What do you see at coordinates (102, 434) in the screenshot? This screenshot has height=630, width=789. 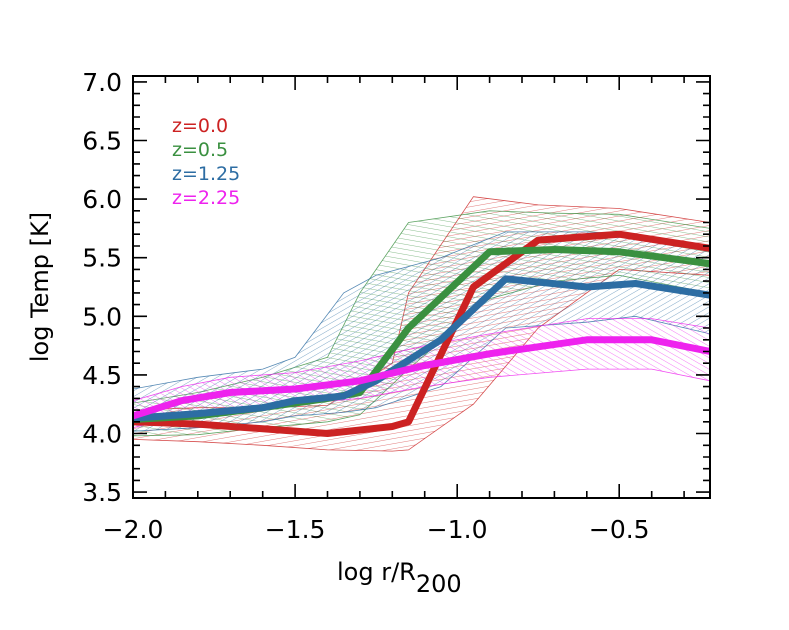 I see `y-tick-label: 4.0` at bounding box center [102, 434].